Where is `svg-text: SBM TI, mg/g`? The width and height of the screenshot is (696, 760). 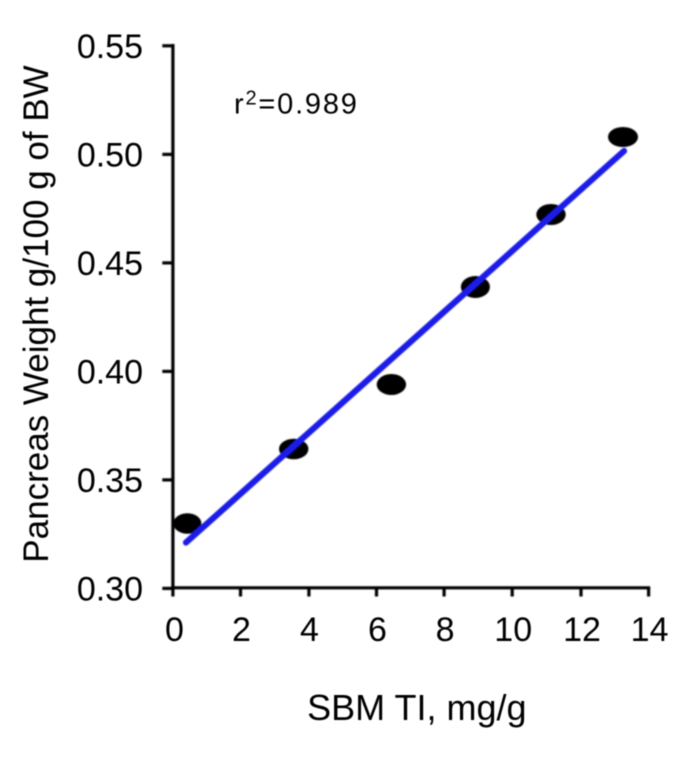
svg-text: SBM TI, mg/g is located at coordinates (416, 707).